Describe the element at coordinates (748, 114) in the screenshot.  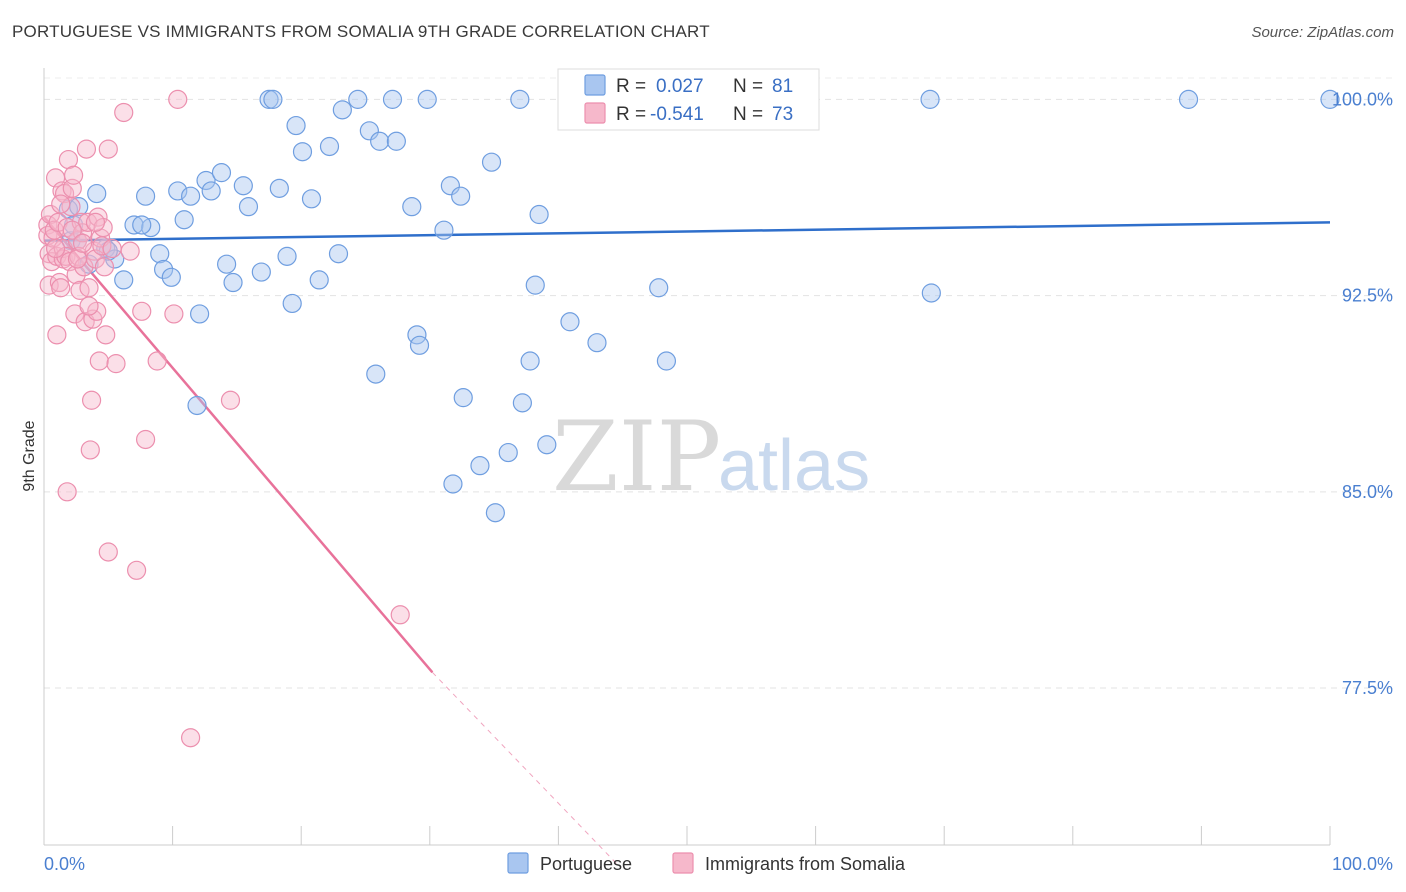
I see `legend-n-label-somalia: N =` at that location.